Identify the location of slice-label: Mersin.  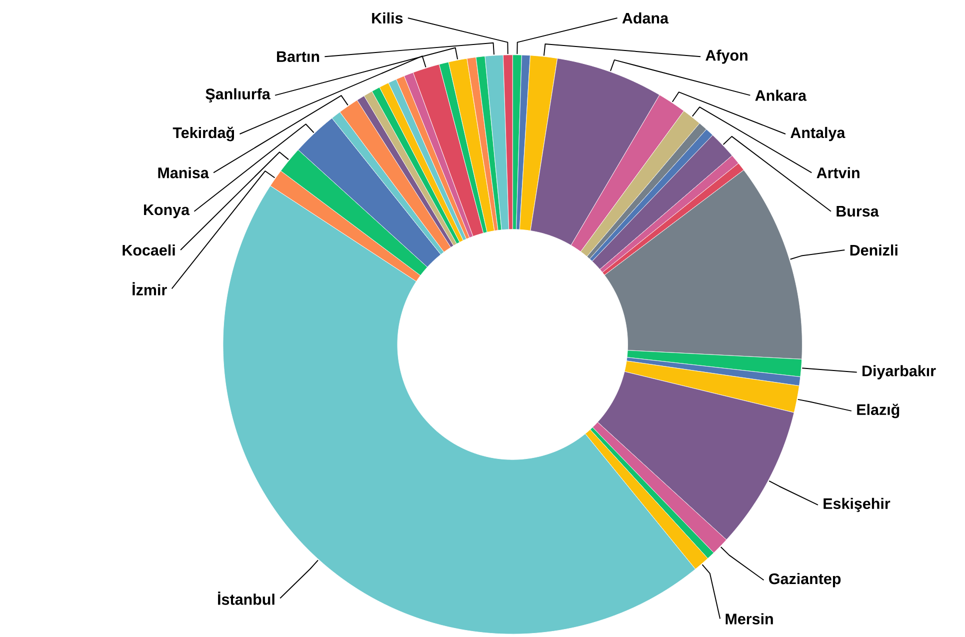
(749, 618).